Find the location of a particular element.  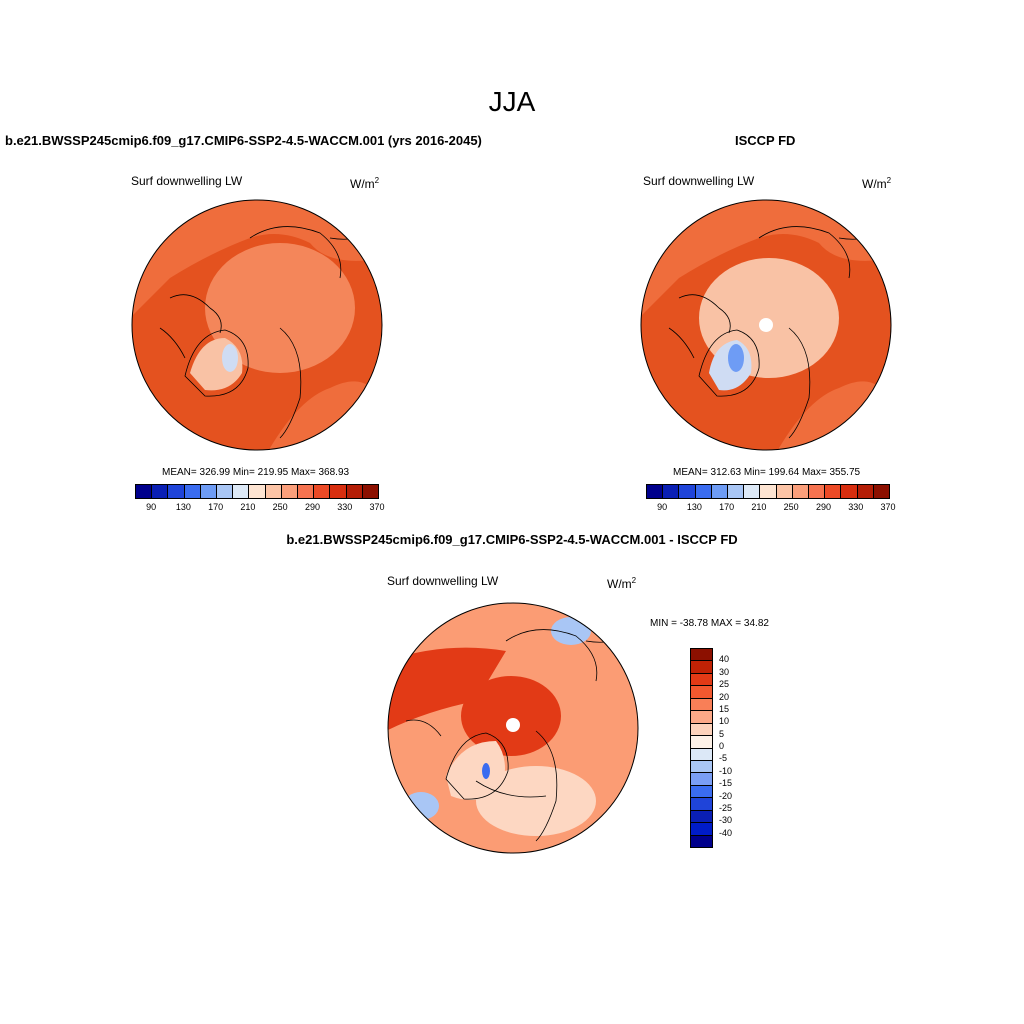

neutral-region is located at coordinates (536, 801).